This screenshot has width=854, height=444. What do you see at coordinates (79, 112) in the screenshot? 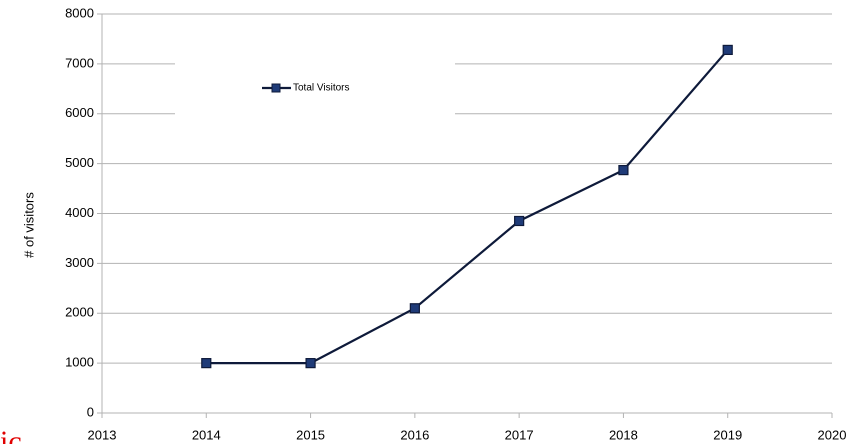
I see `y-tick-label: 6000` at bounding box center [79, 112].